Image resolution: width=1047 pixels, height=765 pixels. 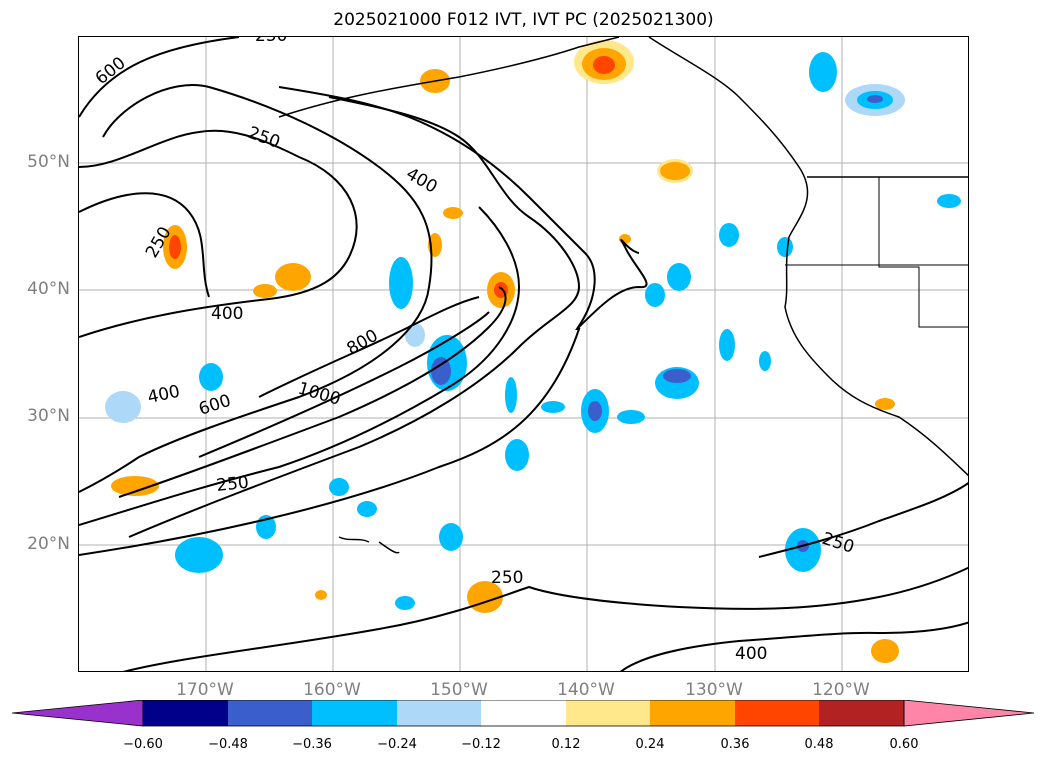 What do you see at coordinates (650, 744) in the screenshot?
I see `colorbar-tick-7: 0.24` at bounding box center [650, 744].